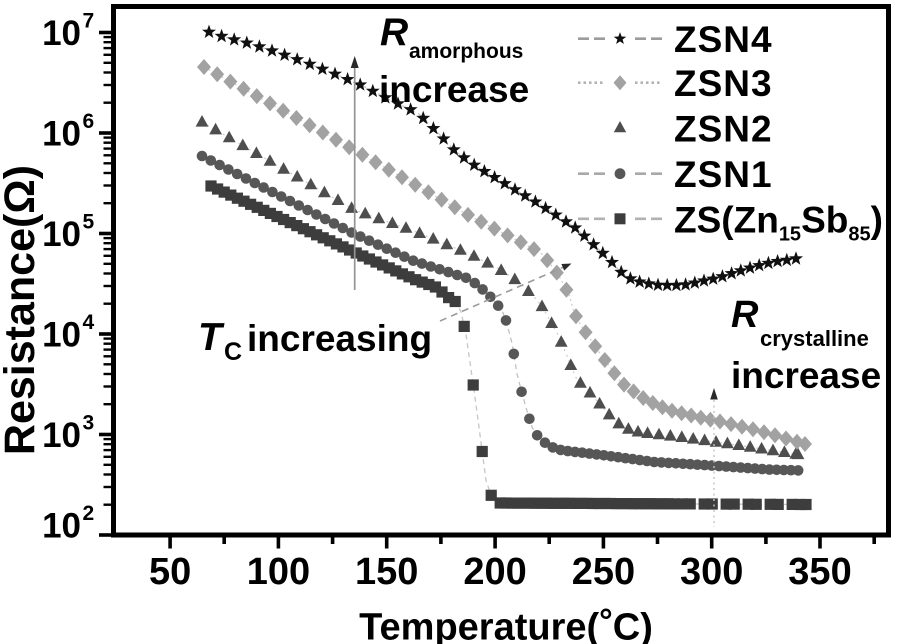 Image resolution: width=899 pixels, height=644 pixels. What do you see at coordinates (339, 338) in the screenshot?
I see `svg-text: increasing` at bounding box center [339, 338].